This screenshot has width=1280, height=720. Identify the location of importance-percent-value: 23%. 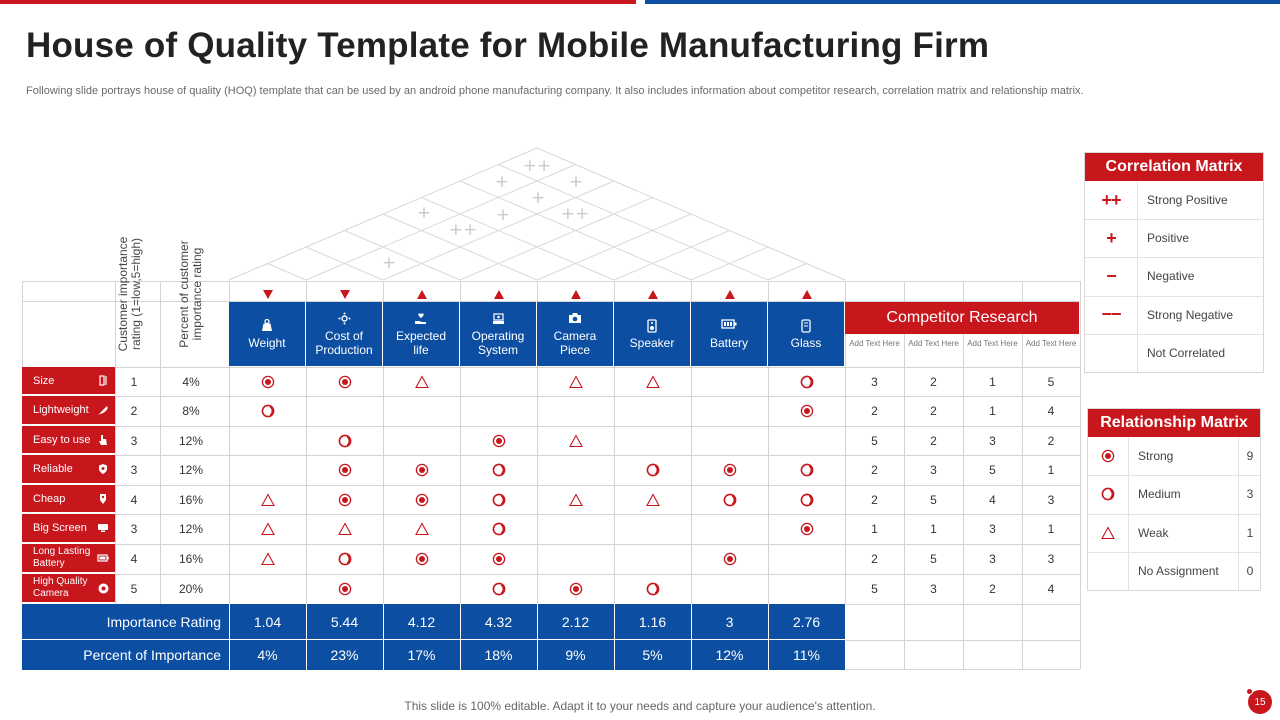
(344, 654).